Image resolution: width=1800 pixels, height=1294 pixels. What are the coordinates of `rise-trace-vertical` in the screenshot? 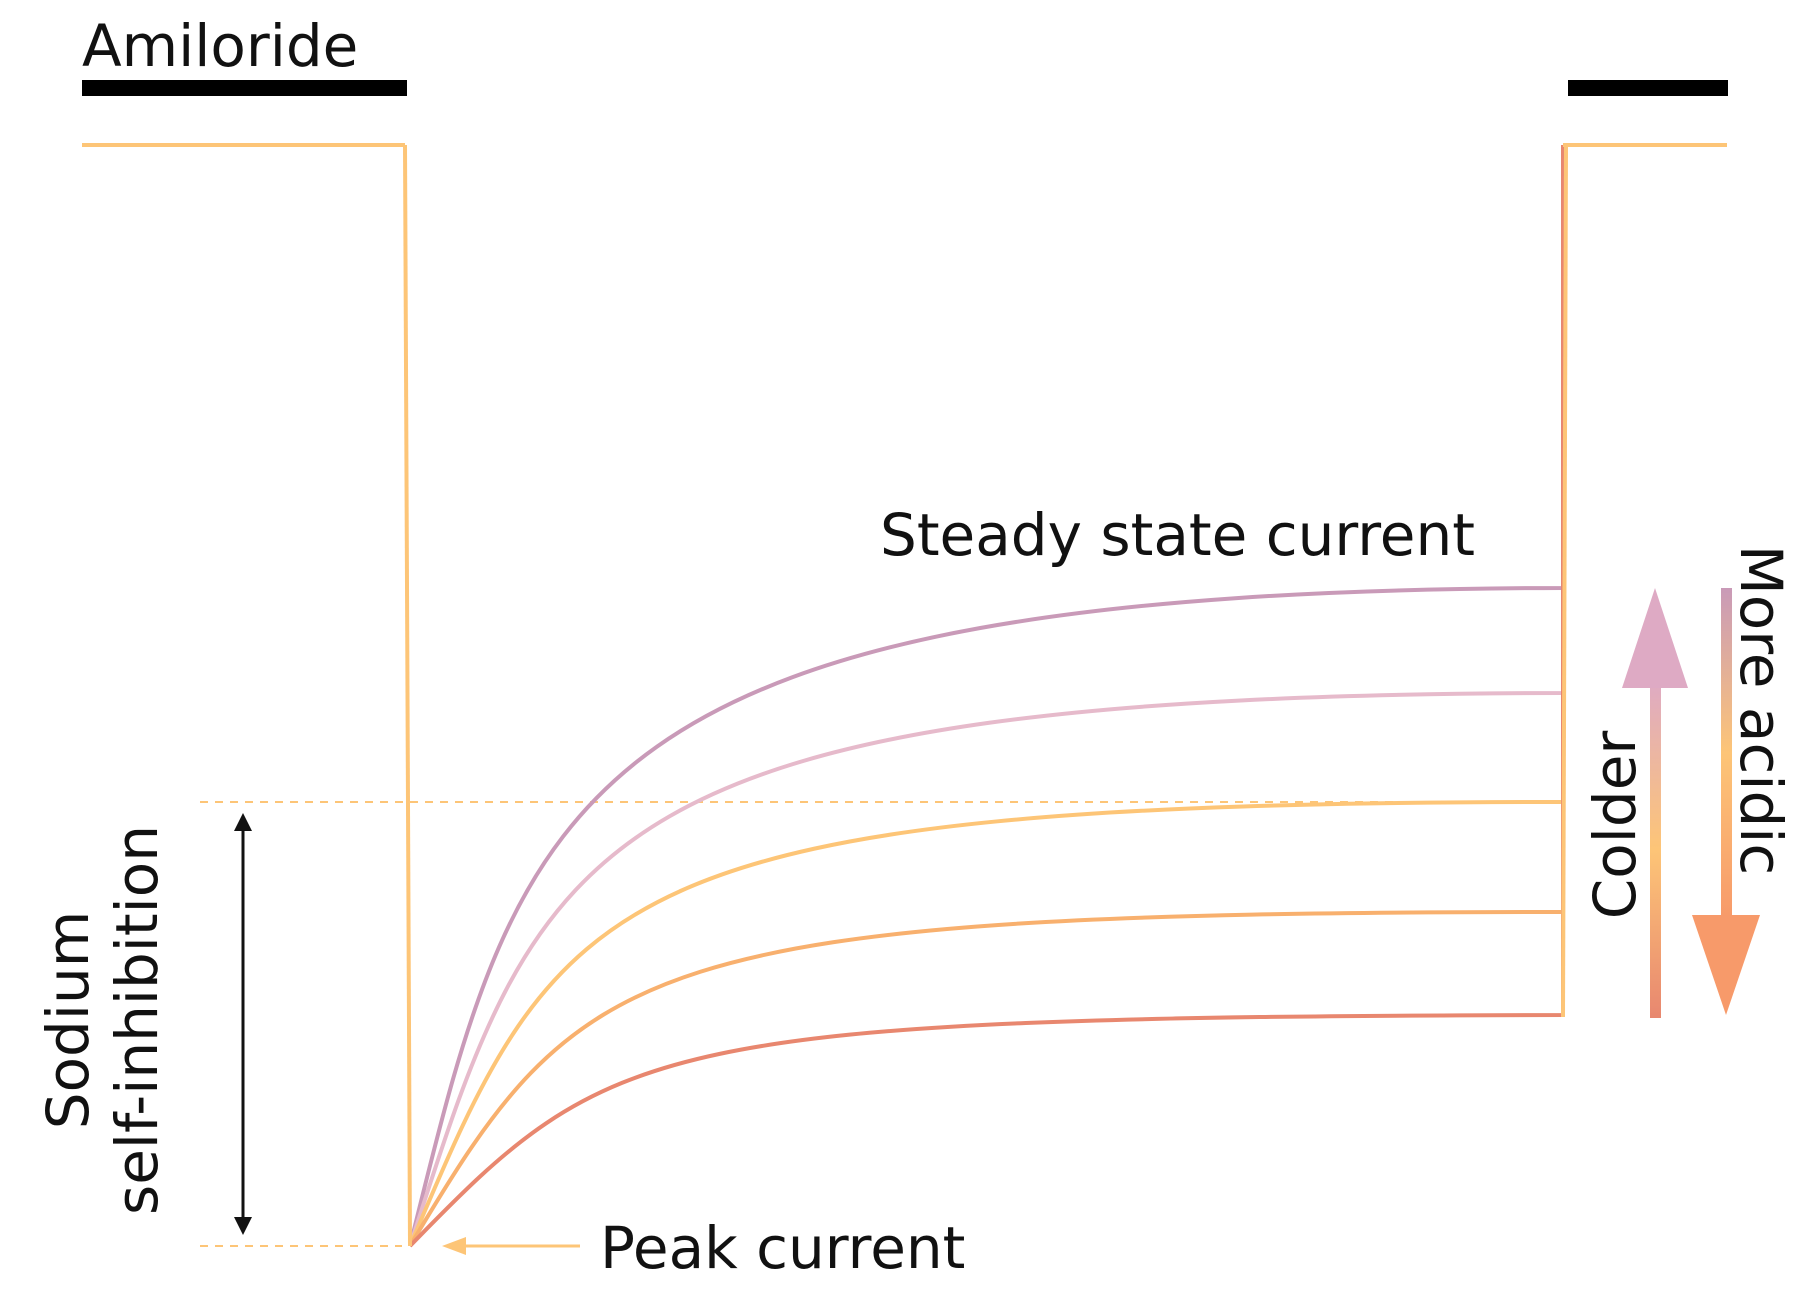 It's located at (1564, 581).